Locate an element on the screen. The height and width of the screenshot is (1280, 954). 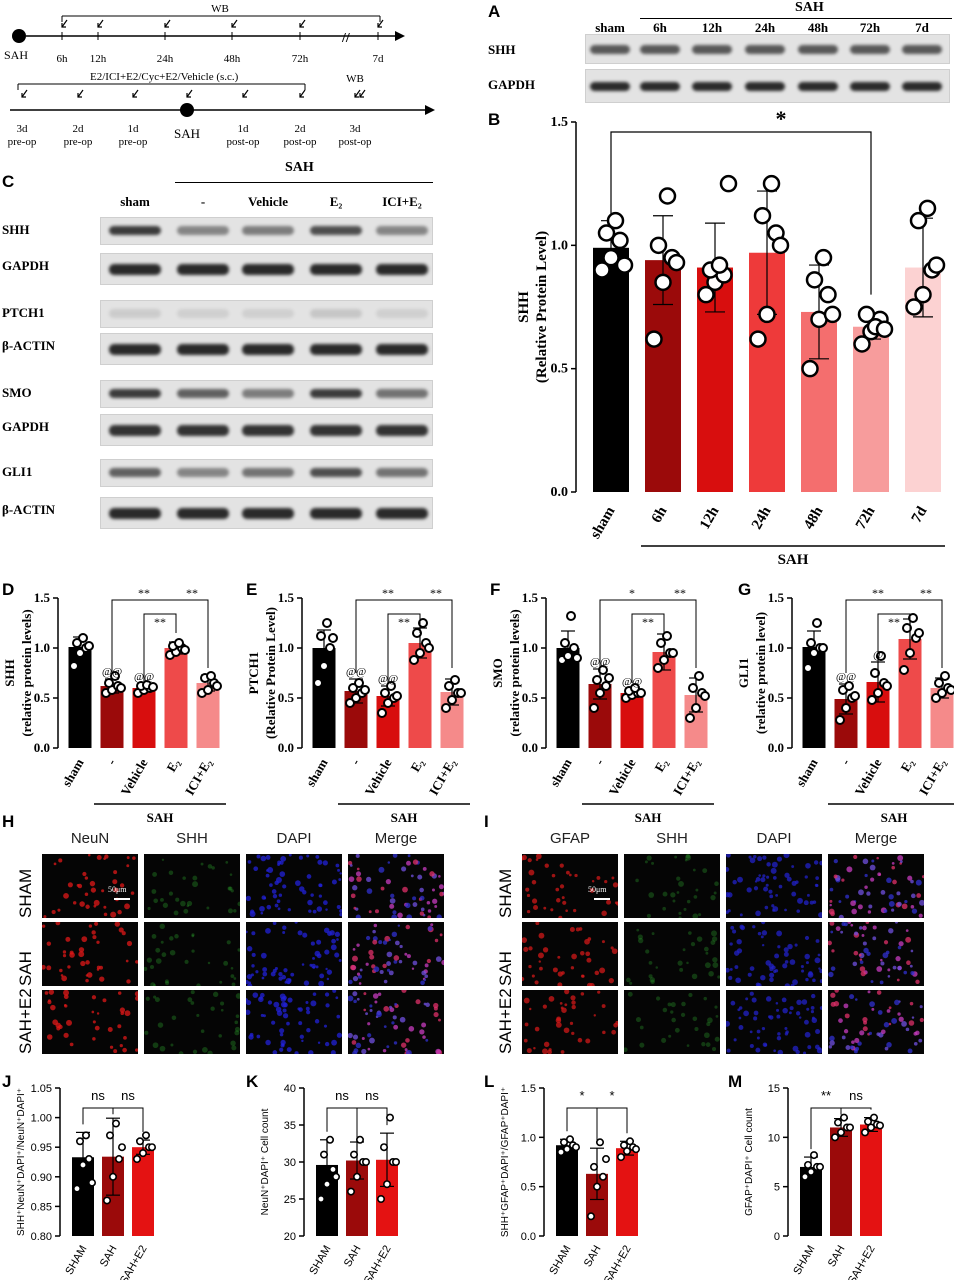
blot-c-row-label: β-ACTIN is located at coordinates (29, 345).